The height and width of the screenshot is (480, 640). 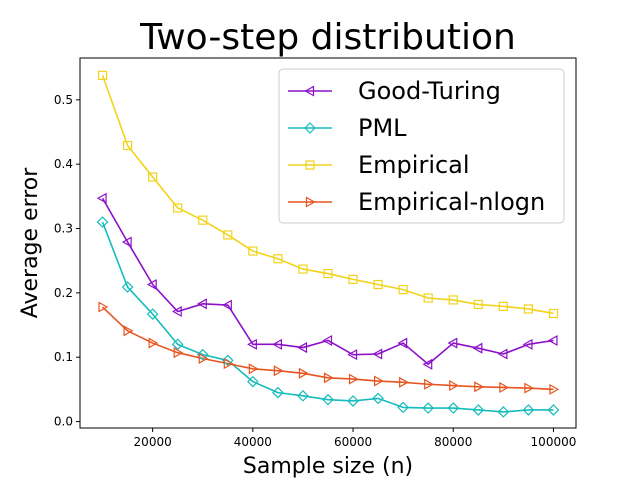 What do you see at coordinates (382, 128) in the screenshot?
I see `legend-label-pml: PML` at bounding box center [382, 128].